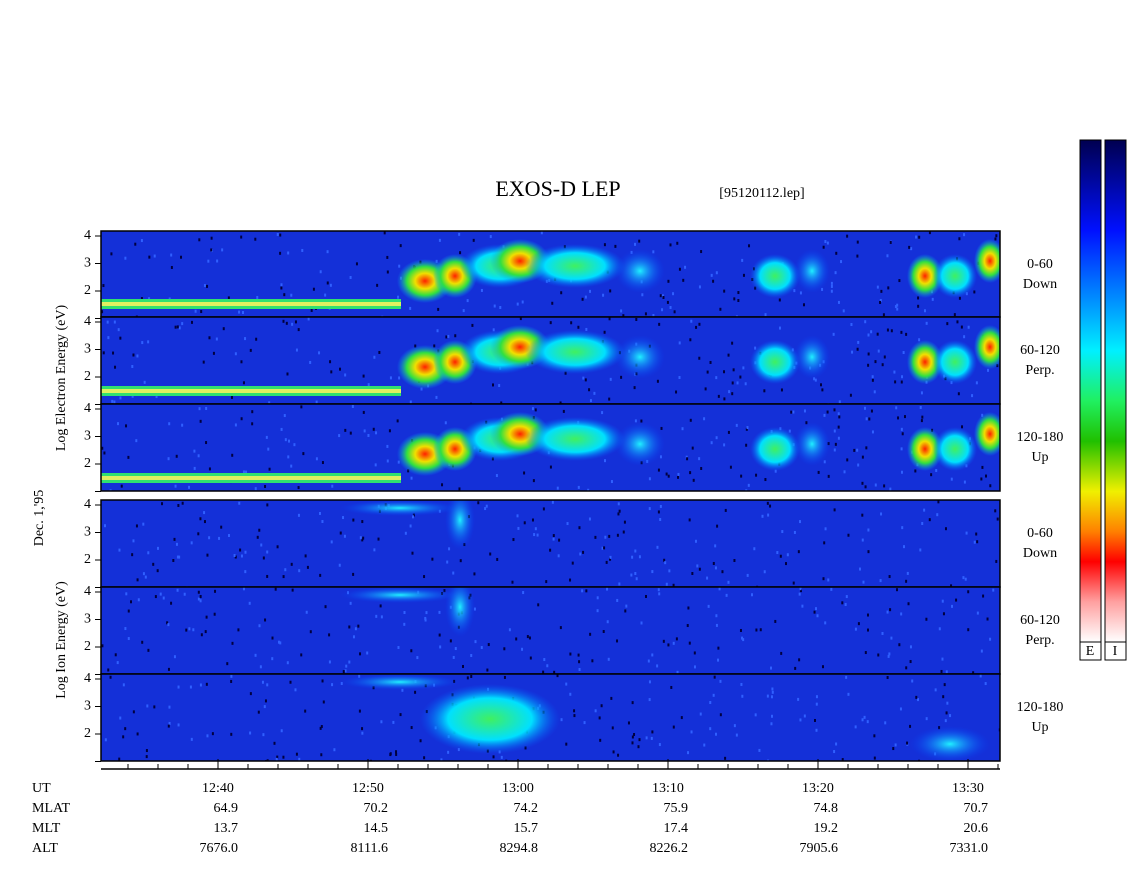  I want to click on panel-direction: Perp., so click(1039, 370).